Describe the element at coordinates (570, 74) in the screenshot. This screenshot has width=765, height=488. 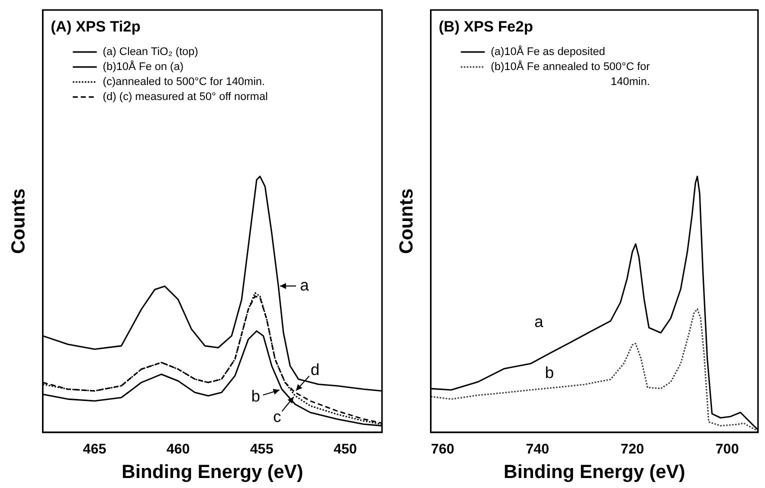
I see `legend-label: (b)10Å Fe annealed to 500°C for 140min.` at that location.